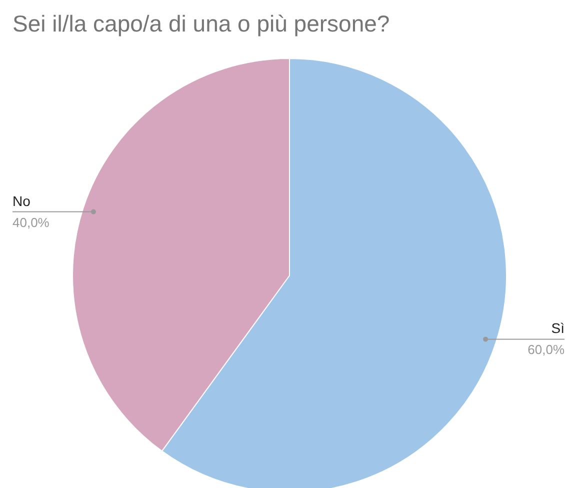  What do you see at coordinates (31, 222) in the screenshot?
I see `data-label: 40,0%` at bounding box center [31, 222].